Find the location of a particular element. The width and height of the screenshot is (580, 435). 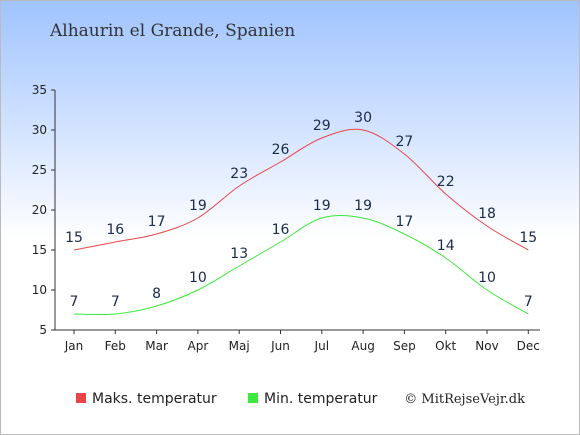

x-tick-label: Sep is located at coordinates (404, 346).